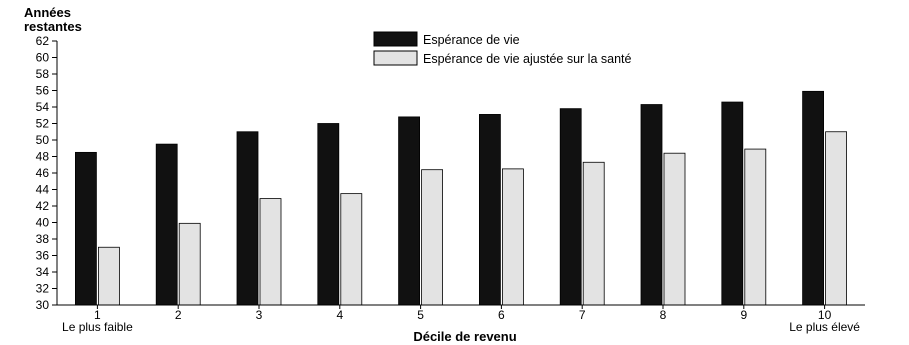 Image resolution: width=909 pixels, height=345 pixels. Describe the element at coordinates (43, 41) in the screenshot. I see `y-tick-label: 62` at that location.